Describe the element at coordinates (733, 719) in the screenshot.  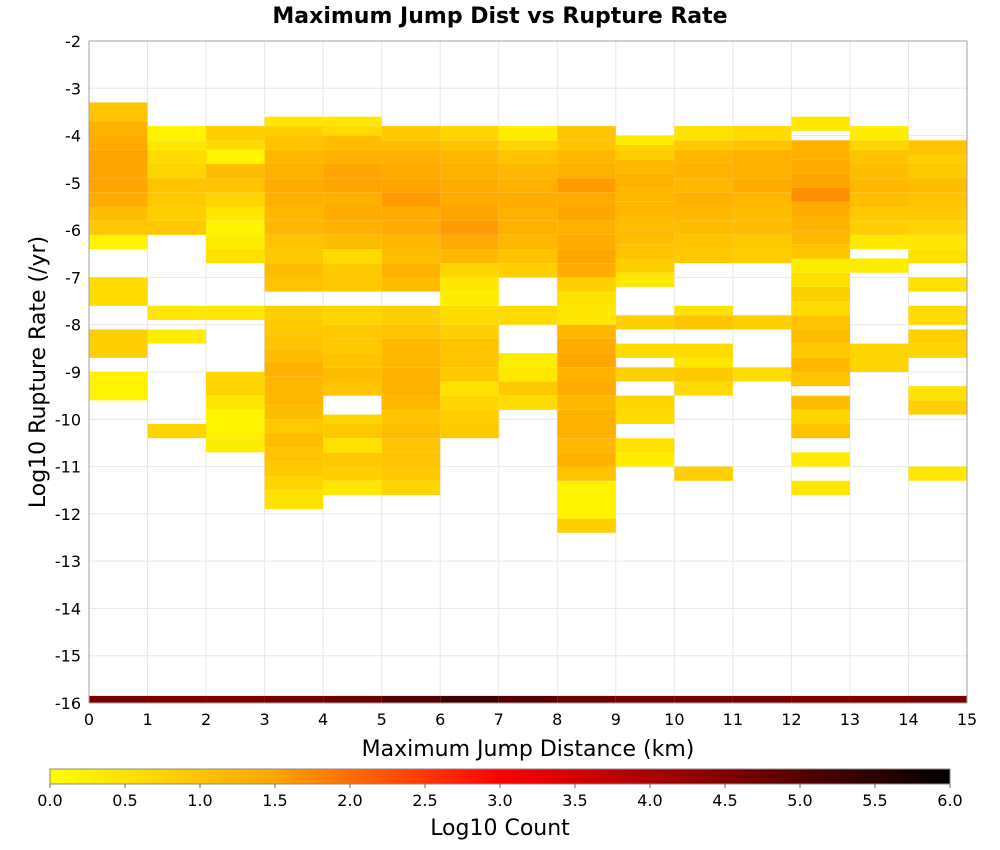
I see `x-tick-label: 11` at that location.